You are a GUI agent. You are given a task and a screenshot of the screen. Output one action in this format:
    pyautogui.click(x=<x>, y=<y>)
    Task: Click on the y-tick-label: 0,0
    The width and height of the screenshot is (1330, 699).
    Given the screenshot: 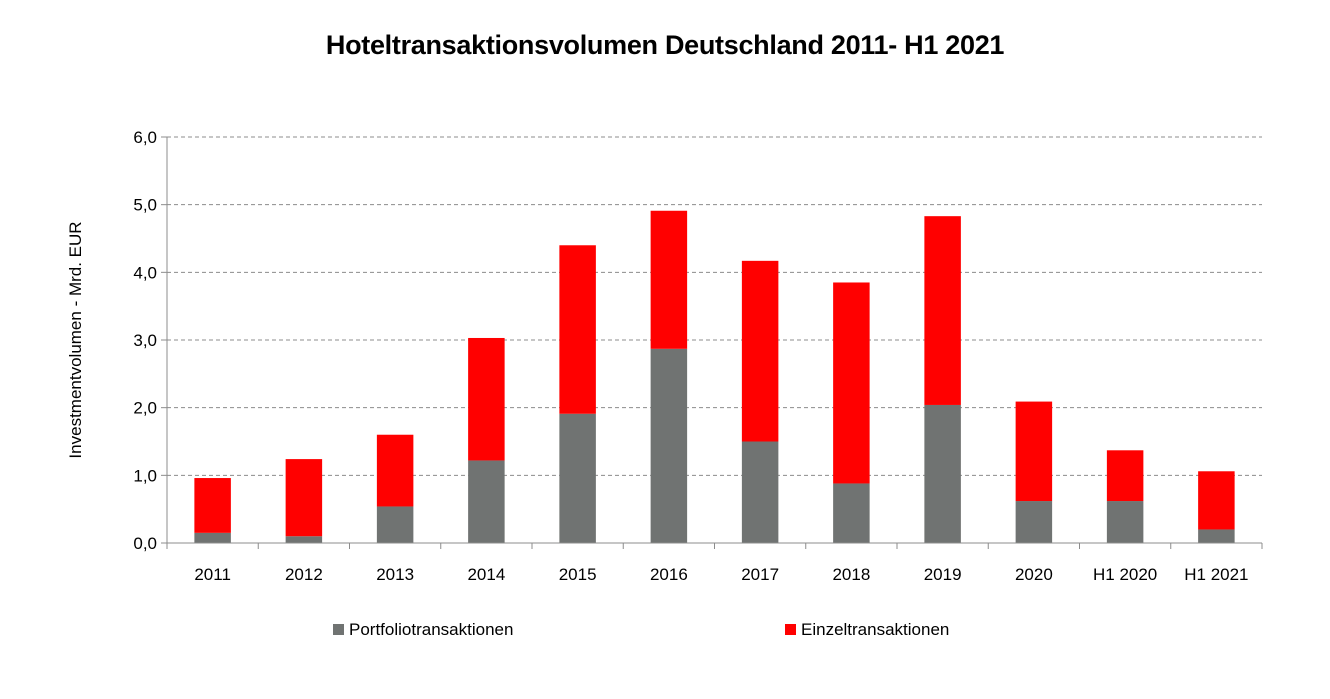 What is the action you would take?
    pyautogui.click(x=145, y=543)
    